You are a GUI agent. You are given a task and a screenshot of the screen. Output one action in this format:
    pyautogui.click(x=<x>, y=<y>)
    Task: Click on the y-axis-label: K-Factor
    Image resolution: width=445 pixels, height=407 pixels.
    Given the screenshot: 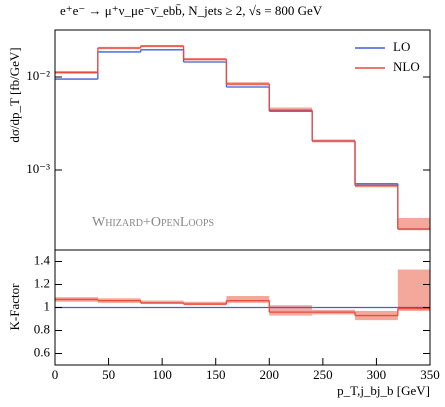 What is the action you would take?
    pyautogui.click(x=14, y=307)
    